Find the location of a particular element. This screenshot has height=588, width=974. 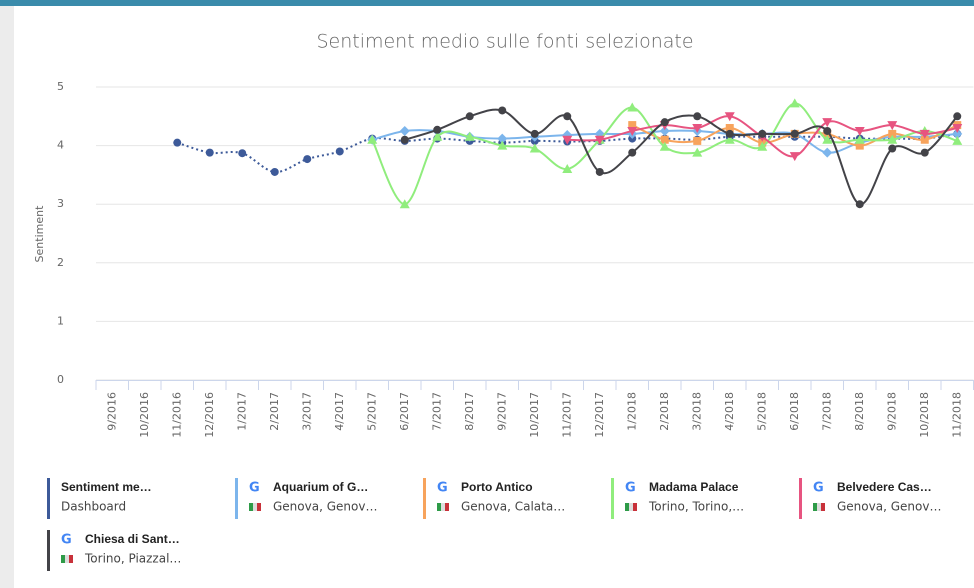

x-tick-label: 9/2016 is located at coordinates (111, 411).